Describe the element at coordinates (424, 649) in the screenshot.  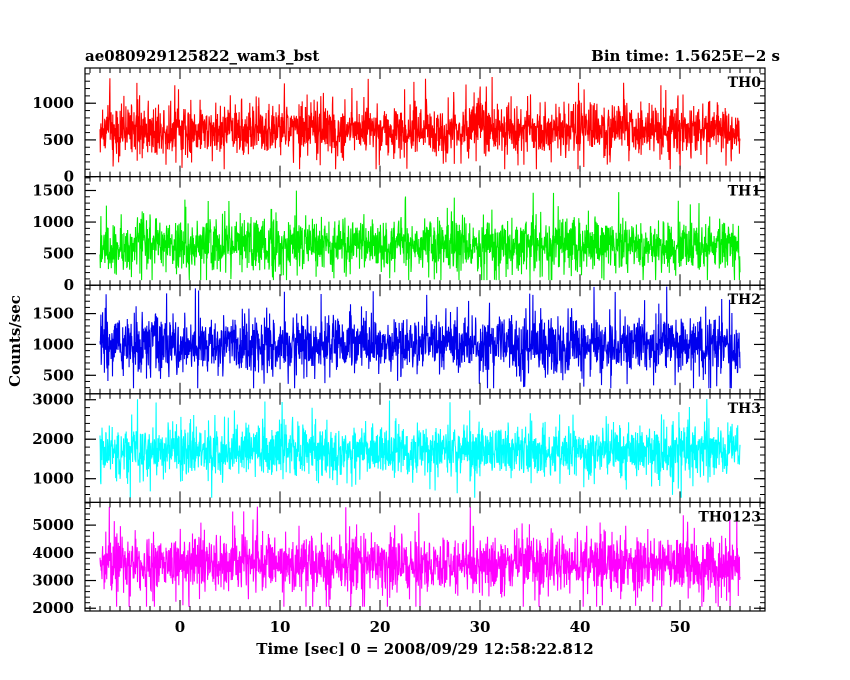
I see `x-axis-label: Time [sec] 0 = 2008/09/29 12:58:22.812` at that location.